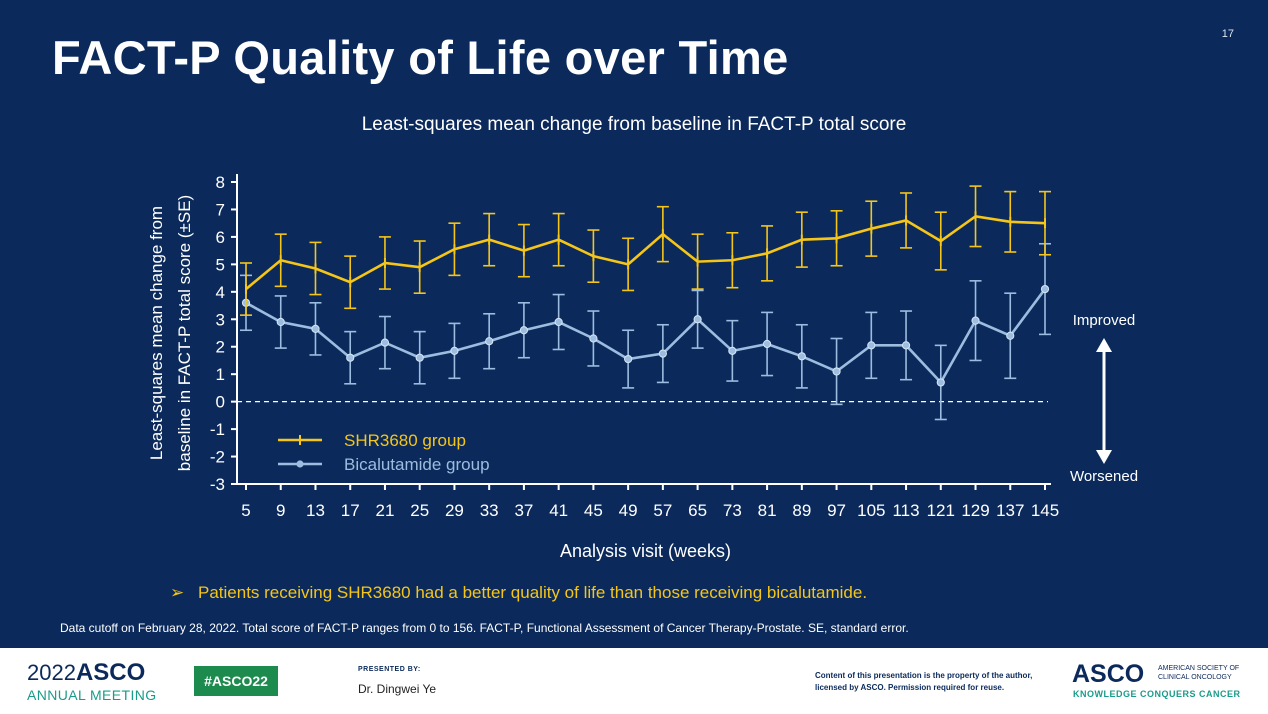 This screenshot has height=714, width=1268. What do you see at coordinates (905, 510) in the screenshot?
I see `x-tick-label: 113` at bounding box center [905, 510].